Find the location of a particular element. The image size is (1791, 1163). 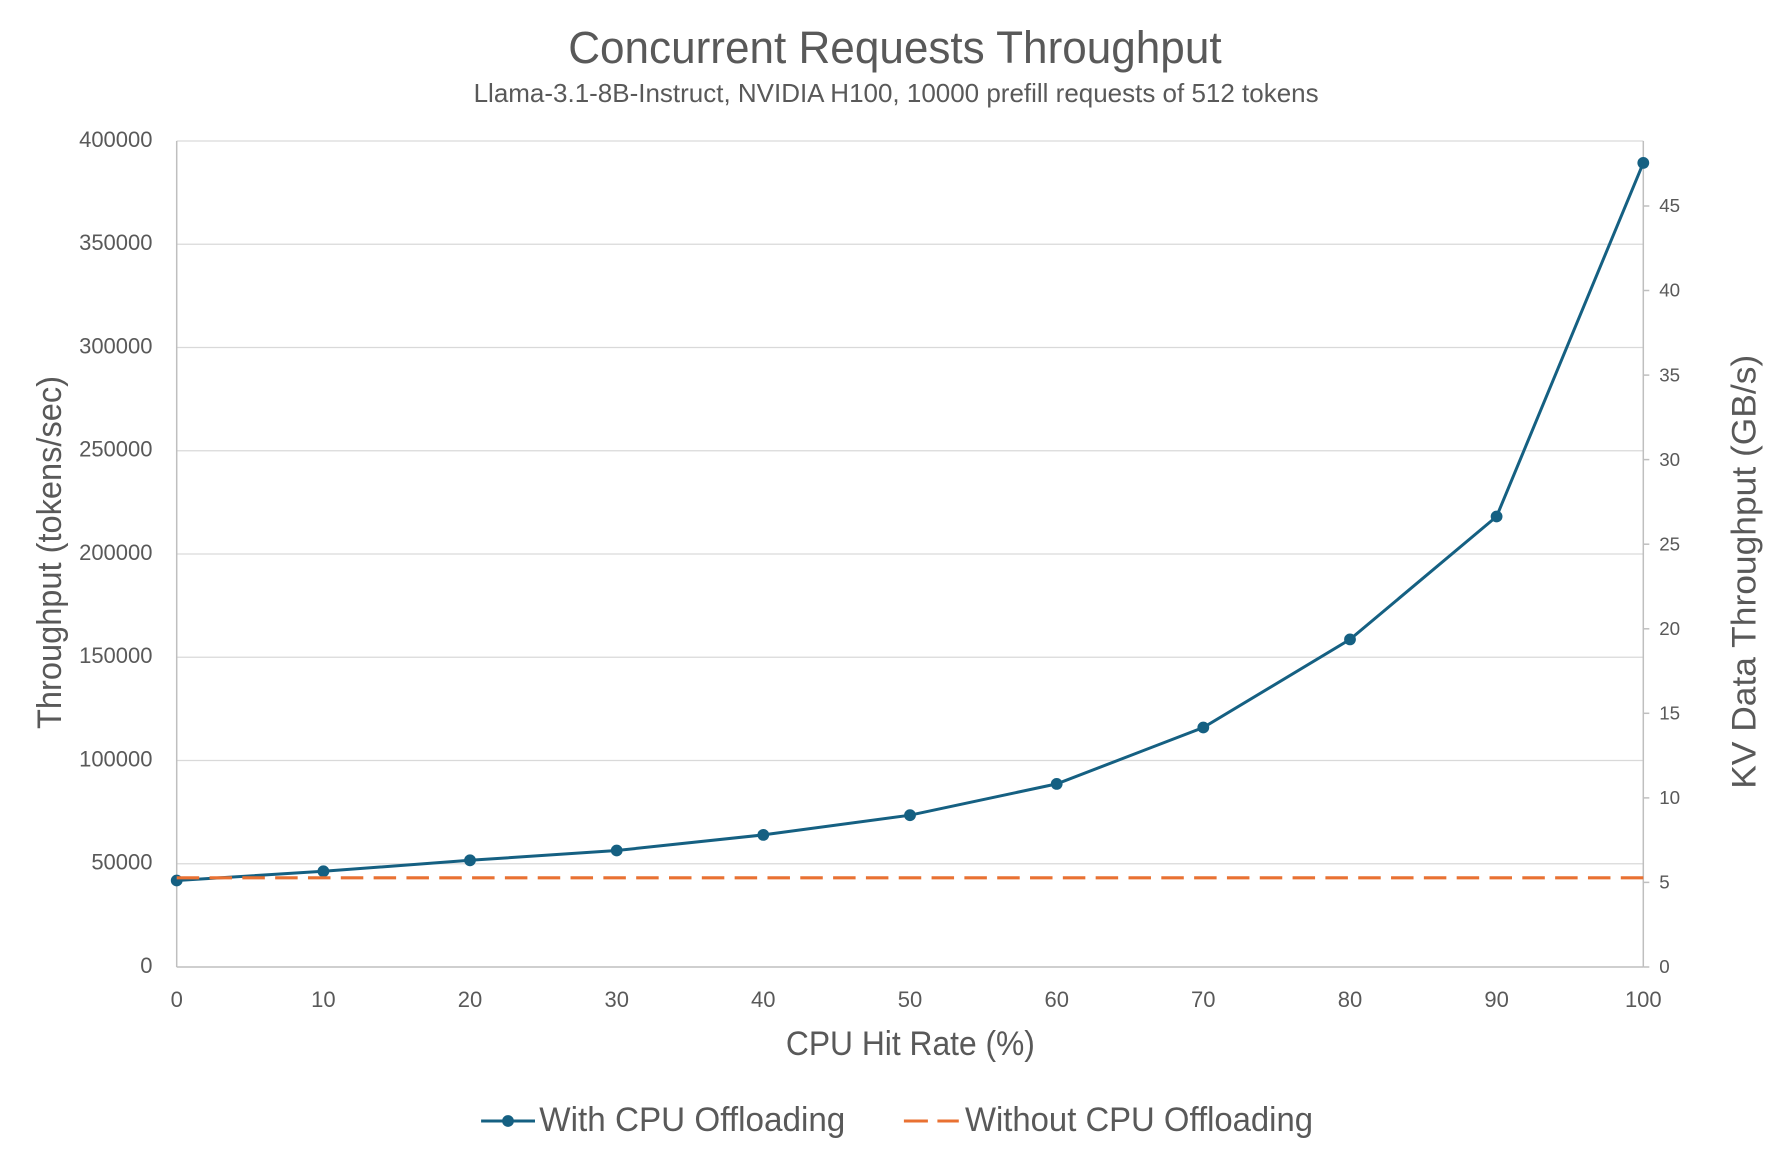

svg-text: Throughput (tokens/sec) is located at coordinates (50, 552).